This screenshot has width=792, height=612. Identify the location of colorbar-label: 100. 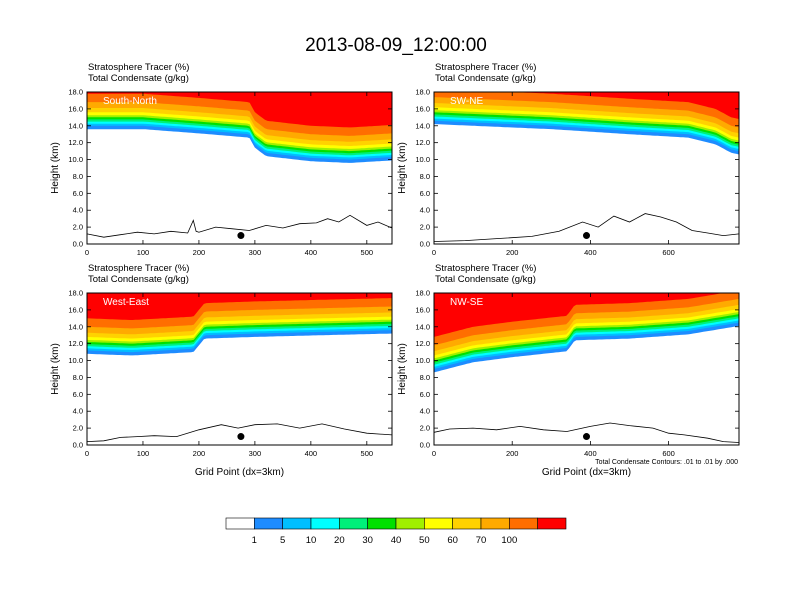
(509, 540).